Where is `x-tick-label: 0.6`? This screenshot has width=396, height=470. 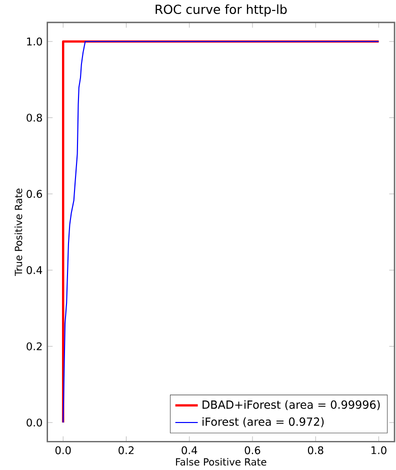
x-tick-label: 0.6 is located at coordinates (252, 450).